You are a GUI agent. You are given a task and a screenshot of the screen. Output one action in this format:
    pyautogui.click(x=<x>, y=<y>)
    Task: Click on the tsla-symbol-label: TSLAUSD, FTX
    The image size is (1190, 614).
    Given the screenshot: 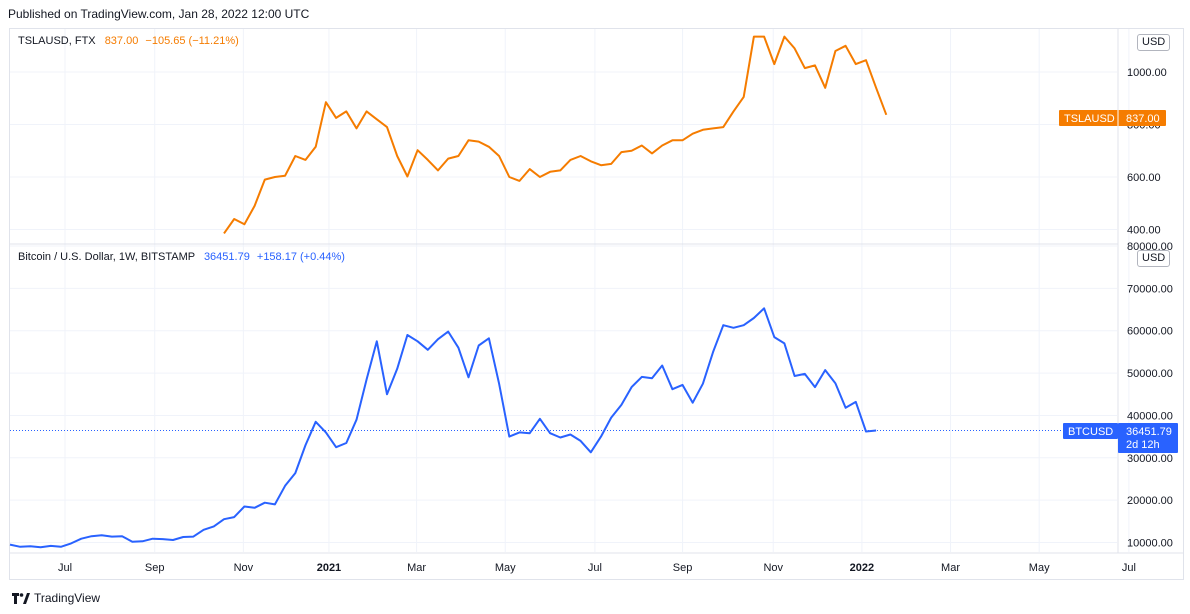 What is the action you would take?
    pyautogui.click(x=57, y=41)
    